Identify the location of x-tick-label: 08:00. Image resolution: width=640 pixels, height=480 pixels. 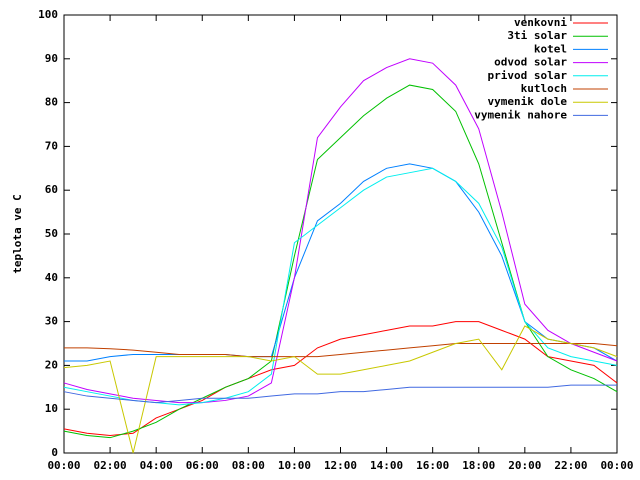
(248, 465).